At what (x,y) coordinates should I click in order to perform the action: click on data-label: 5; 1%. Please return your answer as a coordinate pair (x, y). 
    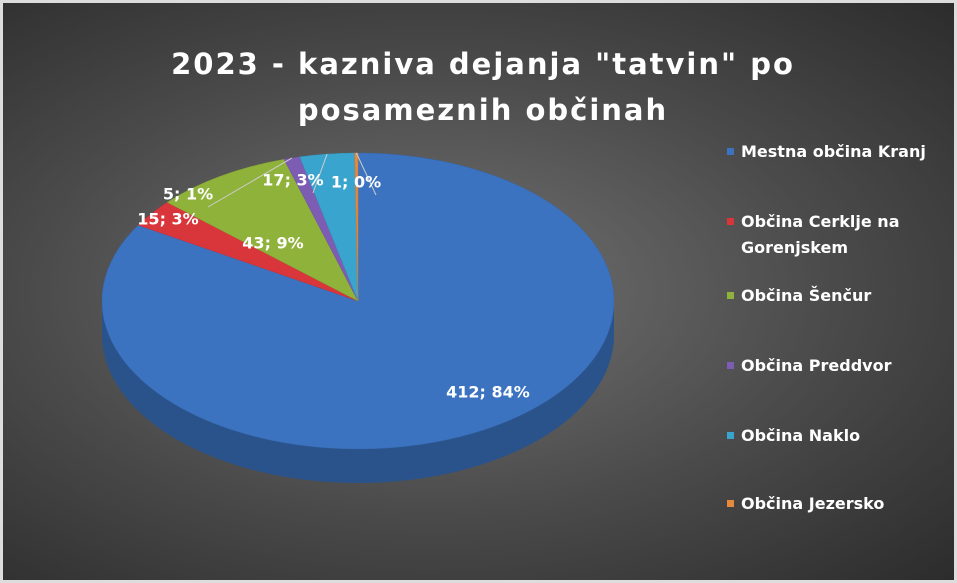
    Looking at the image, I should click on (188, 194).